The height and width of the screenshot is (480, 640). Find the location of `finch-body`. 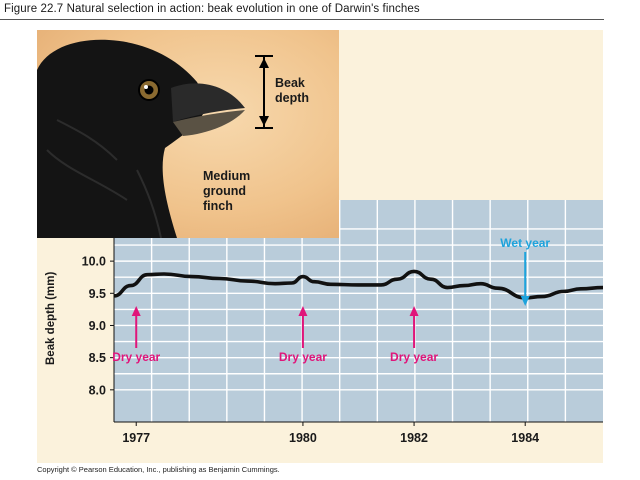

finch-body is located at coordinates (120, 138).